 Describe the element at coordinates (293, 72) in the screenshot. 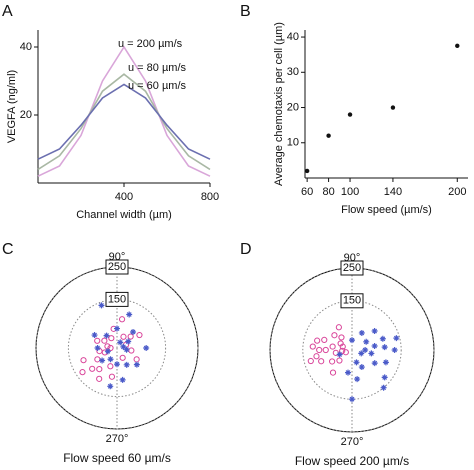

I see `y-tick-label: 30` at that location.